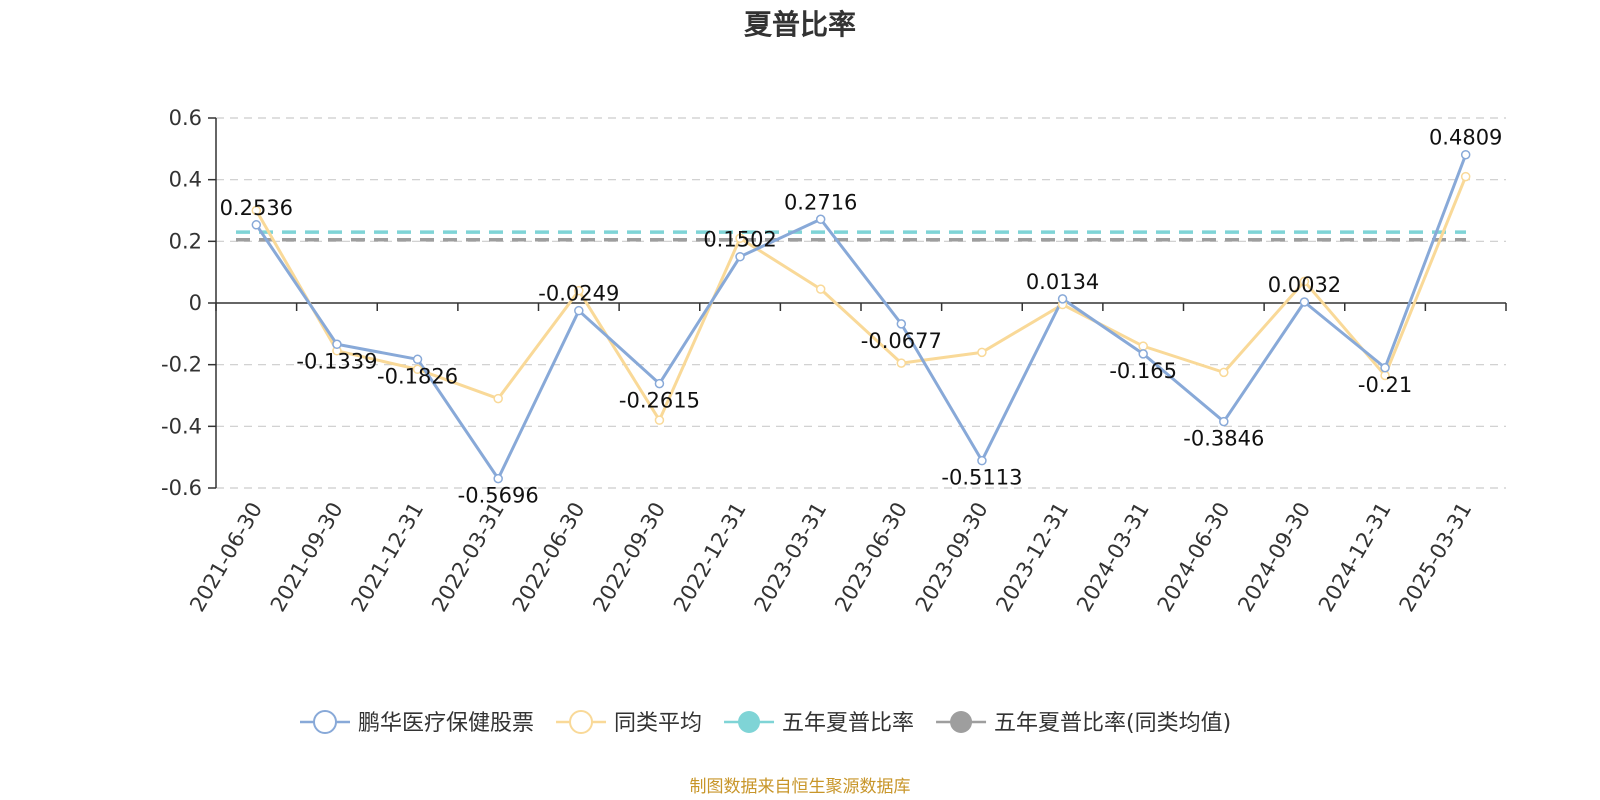 The height and width of the screenshot is (800, 1600). I want to click on reference-lines, so click(851, 236).